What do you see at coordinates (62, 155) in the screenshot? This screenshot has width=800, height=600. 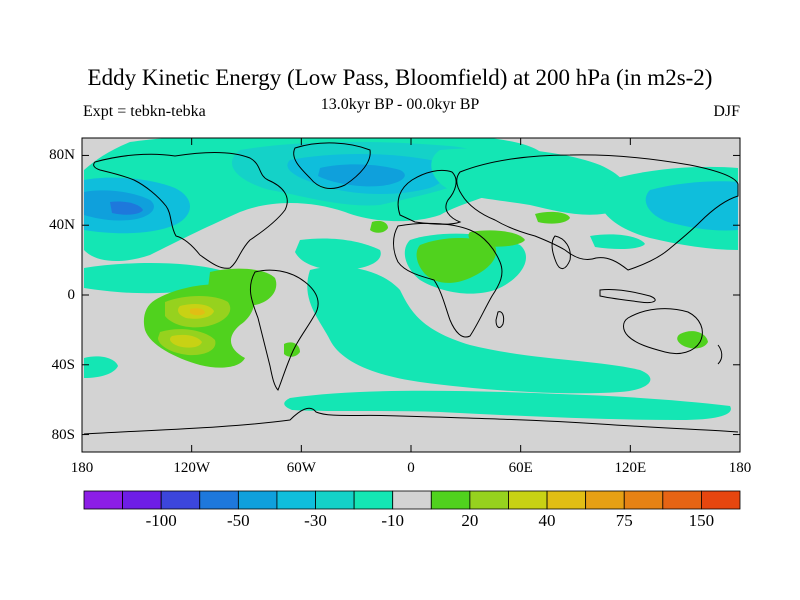 I see `lat-tick-label: 80N` at bounding box center [62, 155].